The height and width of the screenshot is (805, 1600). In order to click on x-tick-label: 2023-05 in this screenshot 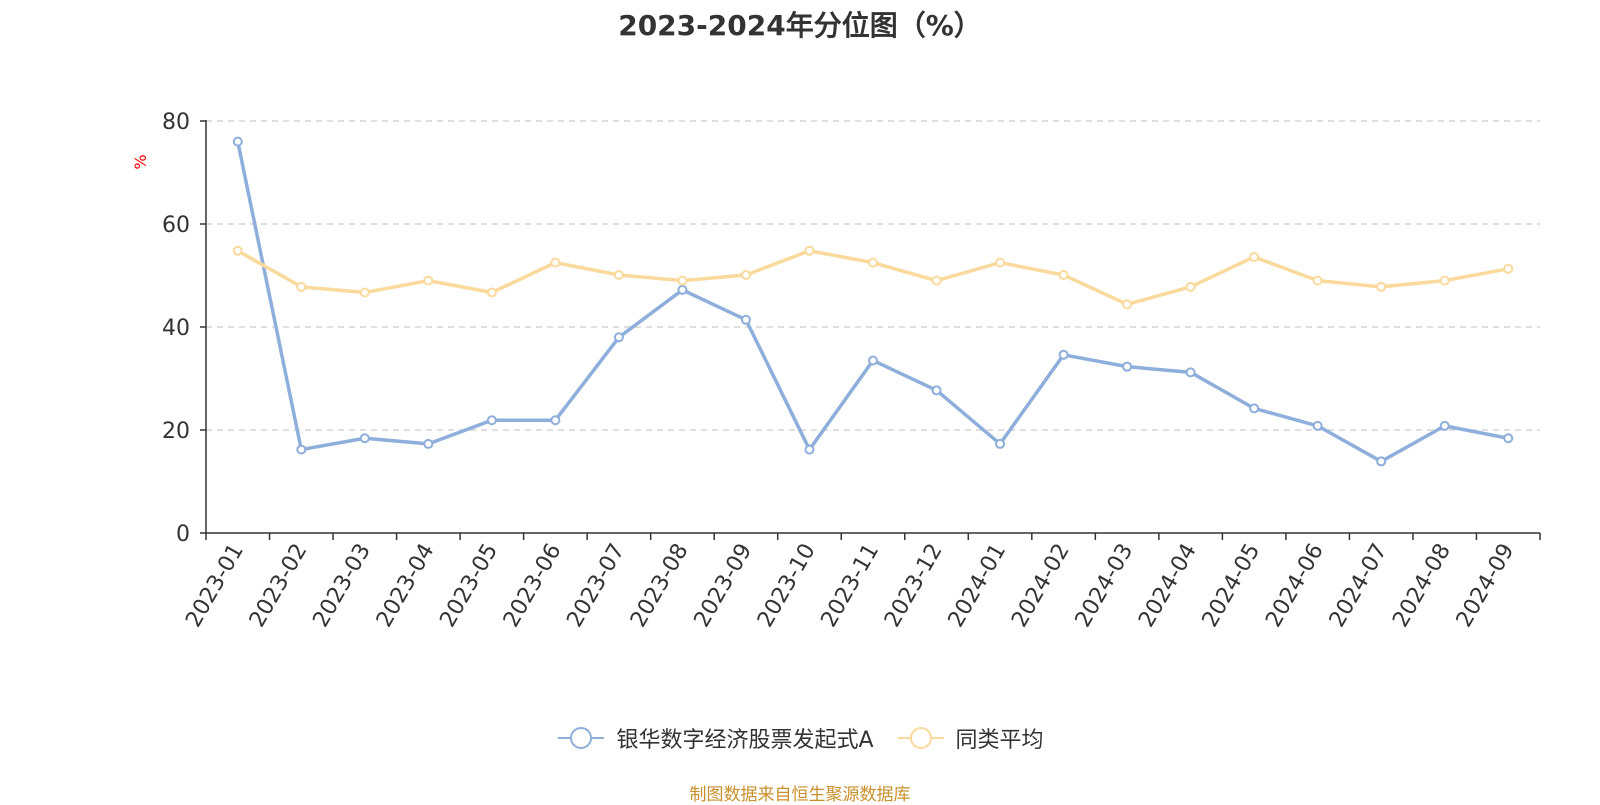, I will do `click(469, 586)`.